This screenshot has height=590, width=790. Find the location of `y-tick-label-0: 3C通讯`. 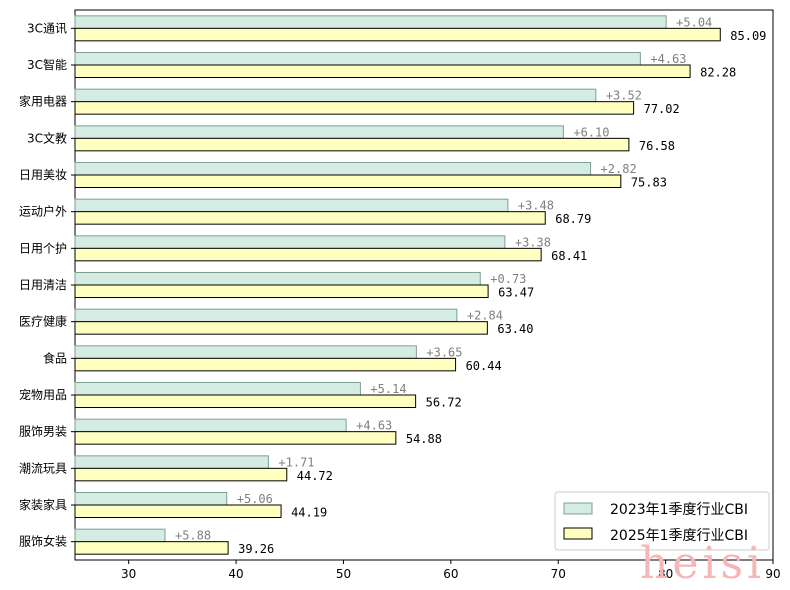

y-tick-label-0: 3C通讯 is located at coordinates (47, 28).